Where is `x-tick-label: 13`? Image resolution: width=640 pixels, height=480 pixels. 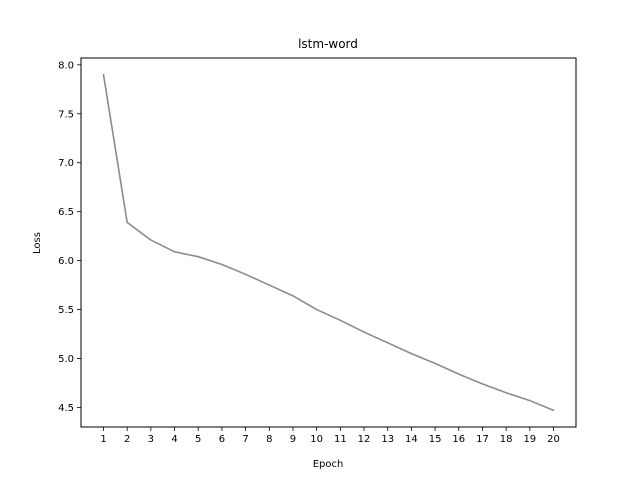
x-tick-label: 13 is located at coordinates (387, 439).